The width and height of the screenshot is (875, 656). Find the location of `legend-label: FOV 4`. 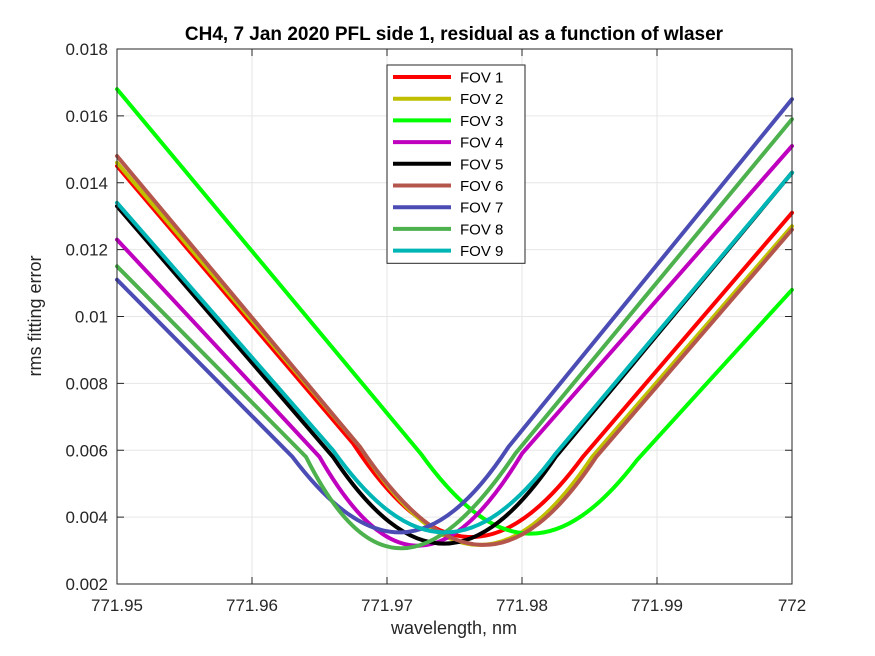

legend-label: FOV 4 is located at coordinates (481, 143).